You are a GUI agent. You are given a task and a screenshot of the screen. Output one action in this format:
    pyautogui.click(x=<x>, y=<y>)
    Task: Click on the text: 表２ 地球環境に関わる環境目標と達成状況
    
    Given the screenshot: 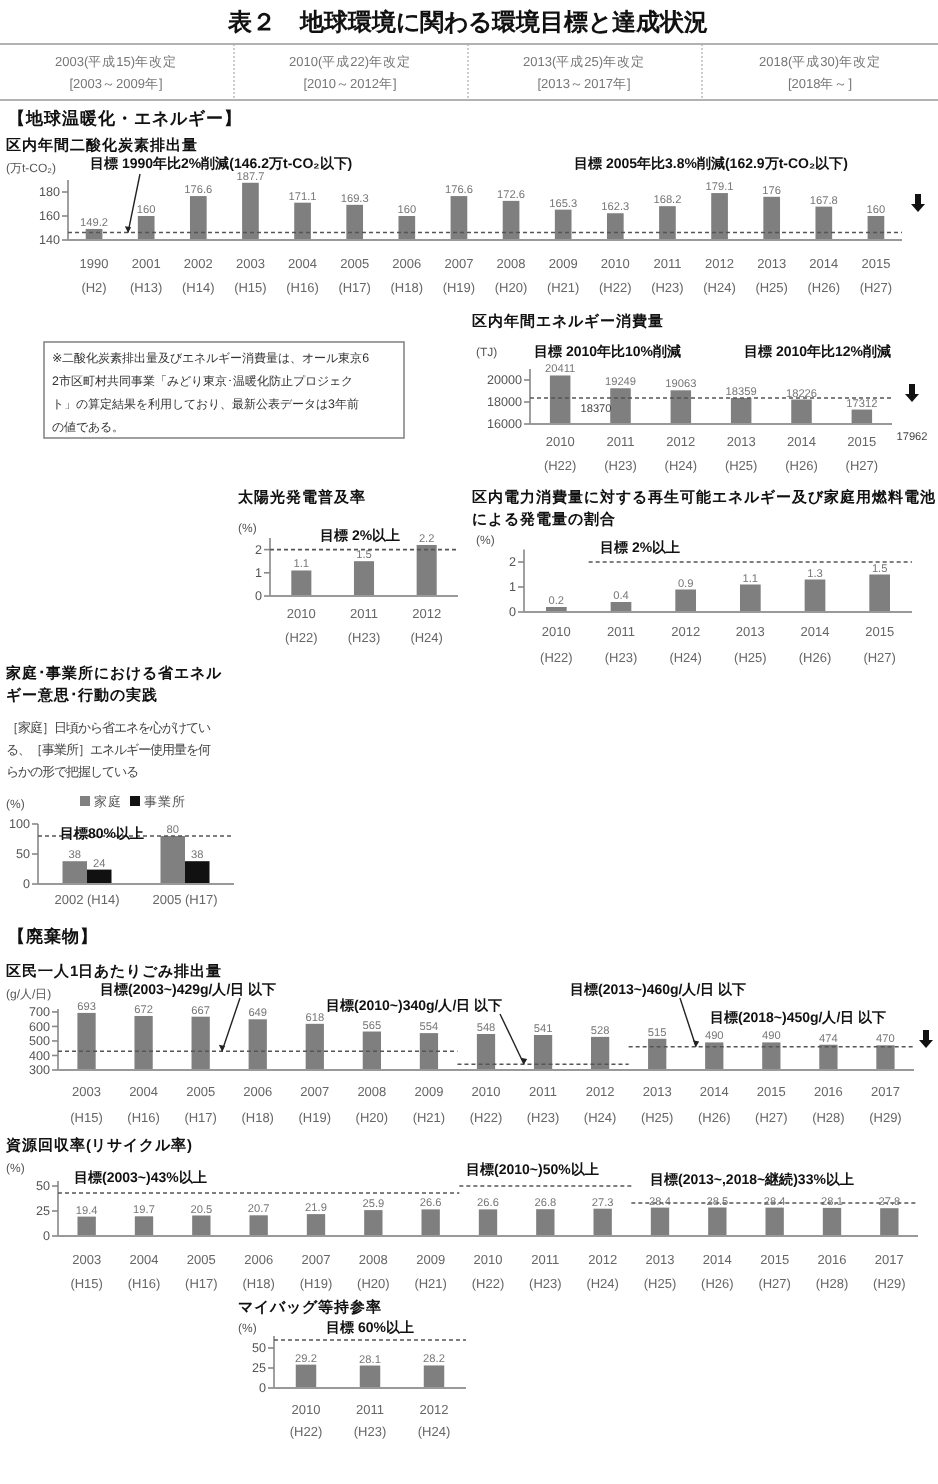 What is the action you would take?
    pyautogui.click(x=467, y=22)
    